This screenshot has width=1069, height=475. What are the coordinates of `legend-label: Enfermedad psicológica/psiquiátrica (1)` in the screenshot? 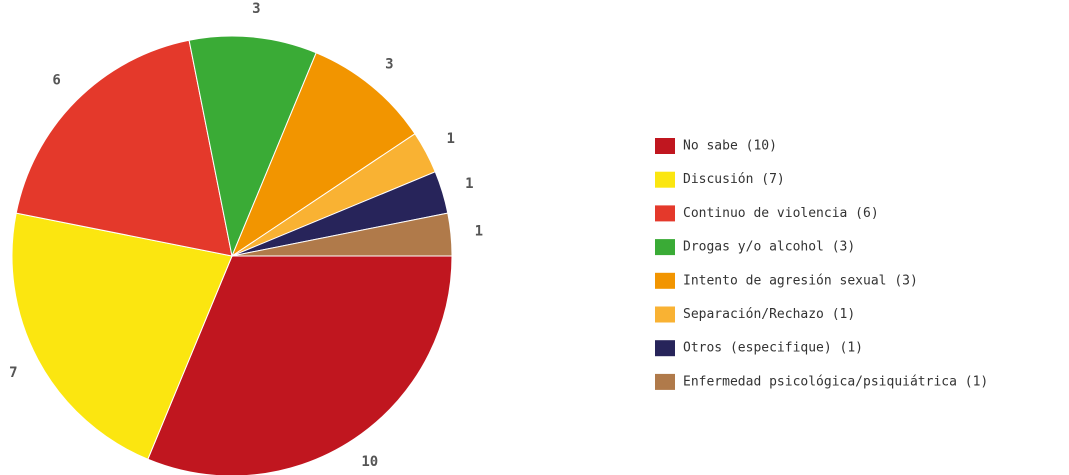 It's located at (835, 381).